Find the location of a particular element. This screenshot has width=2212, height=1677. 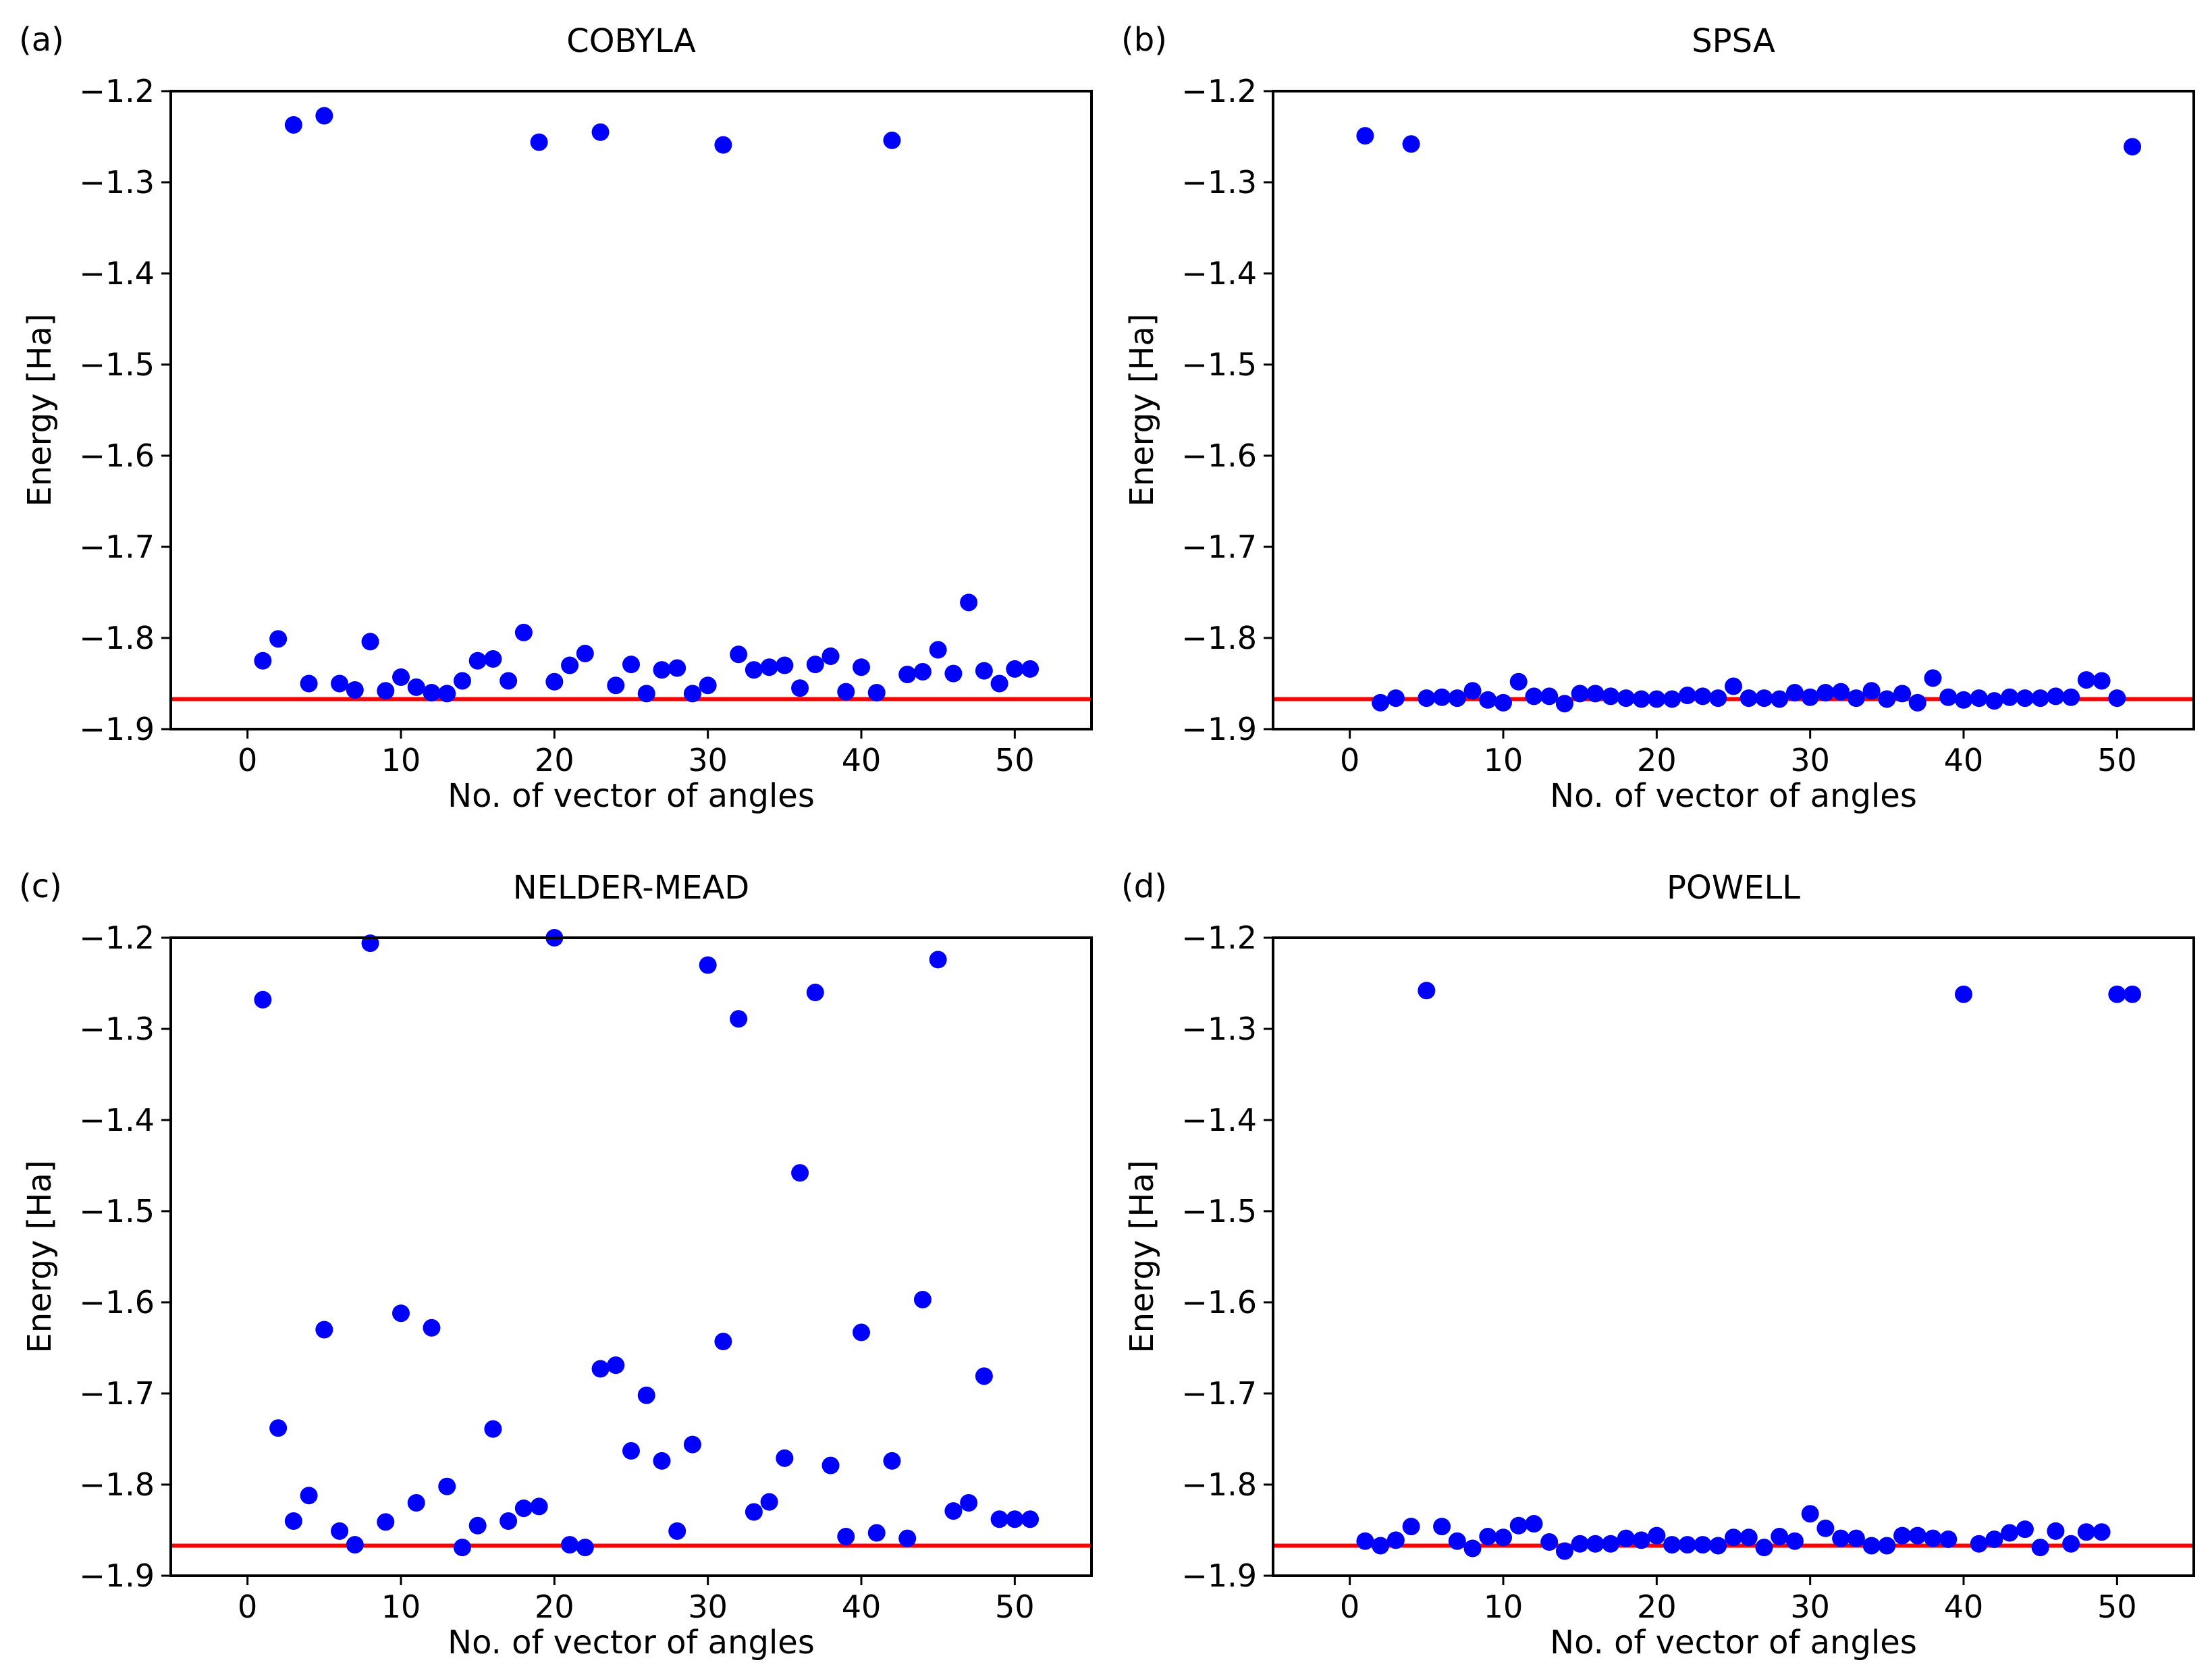

x-axis-label: No. of vector of angles is located at coordinates (632, 1642).